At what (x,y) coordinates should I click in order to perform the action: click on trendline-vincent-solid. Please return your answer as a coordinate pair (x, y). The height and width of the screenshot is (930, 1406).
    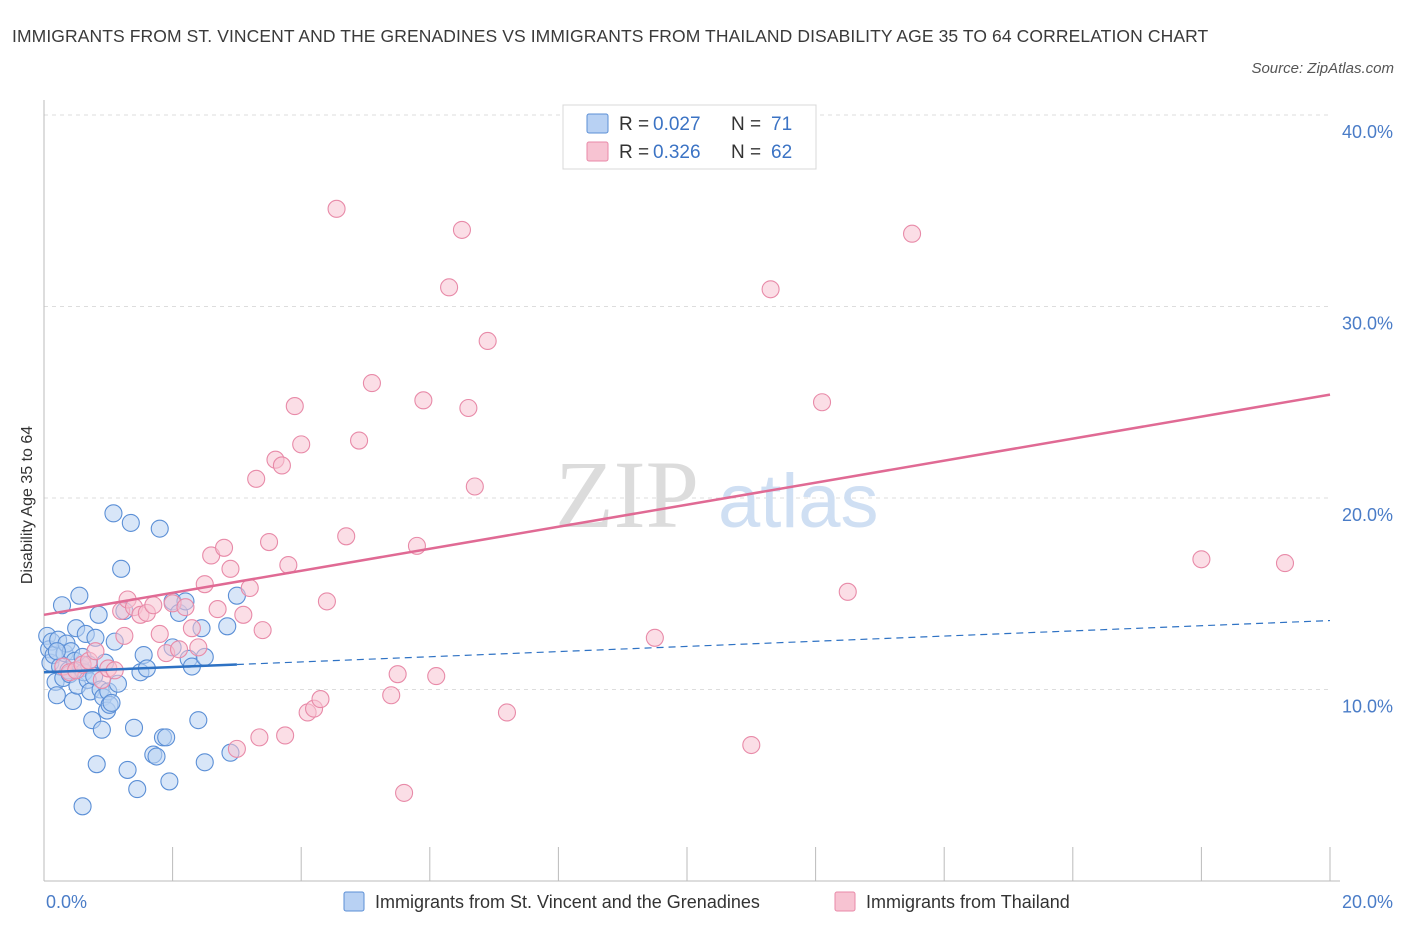
    Looking at the image, I should click on (140, 668).